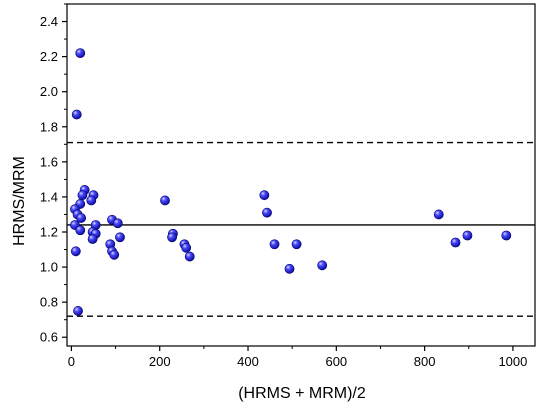 The image size is (550, 411). Describe the element at coordinates (248, 361) in the screenshot. I see `x-tick-label: 400` at that location.